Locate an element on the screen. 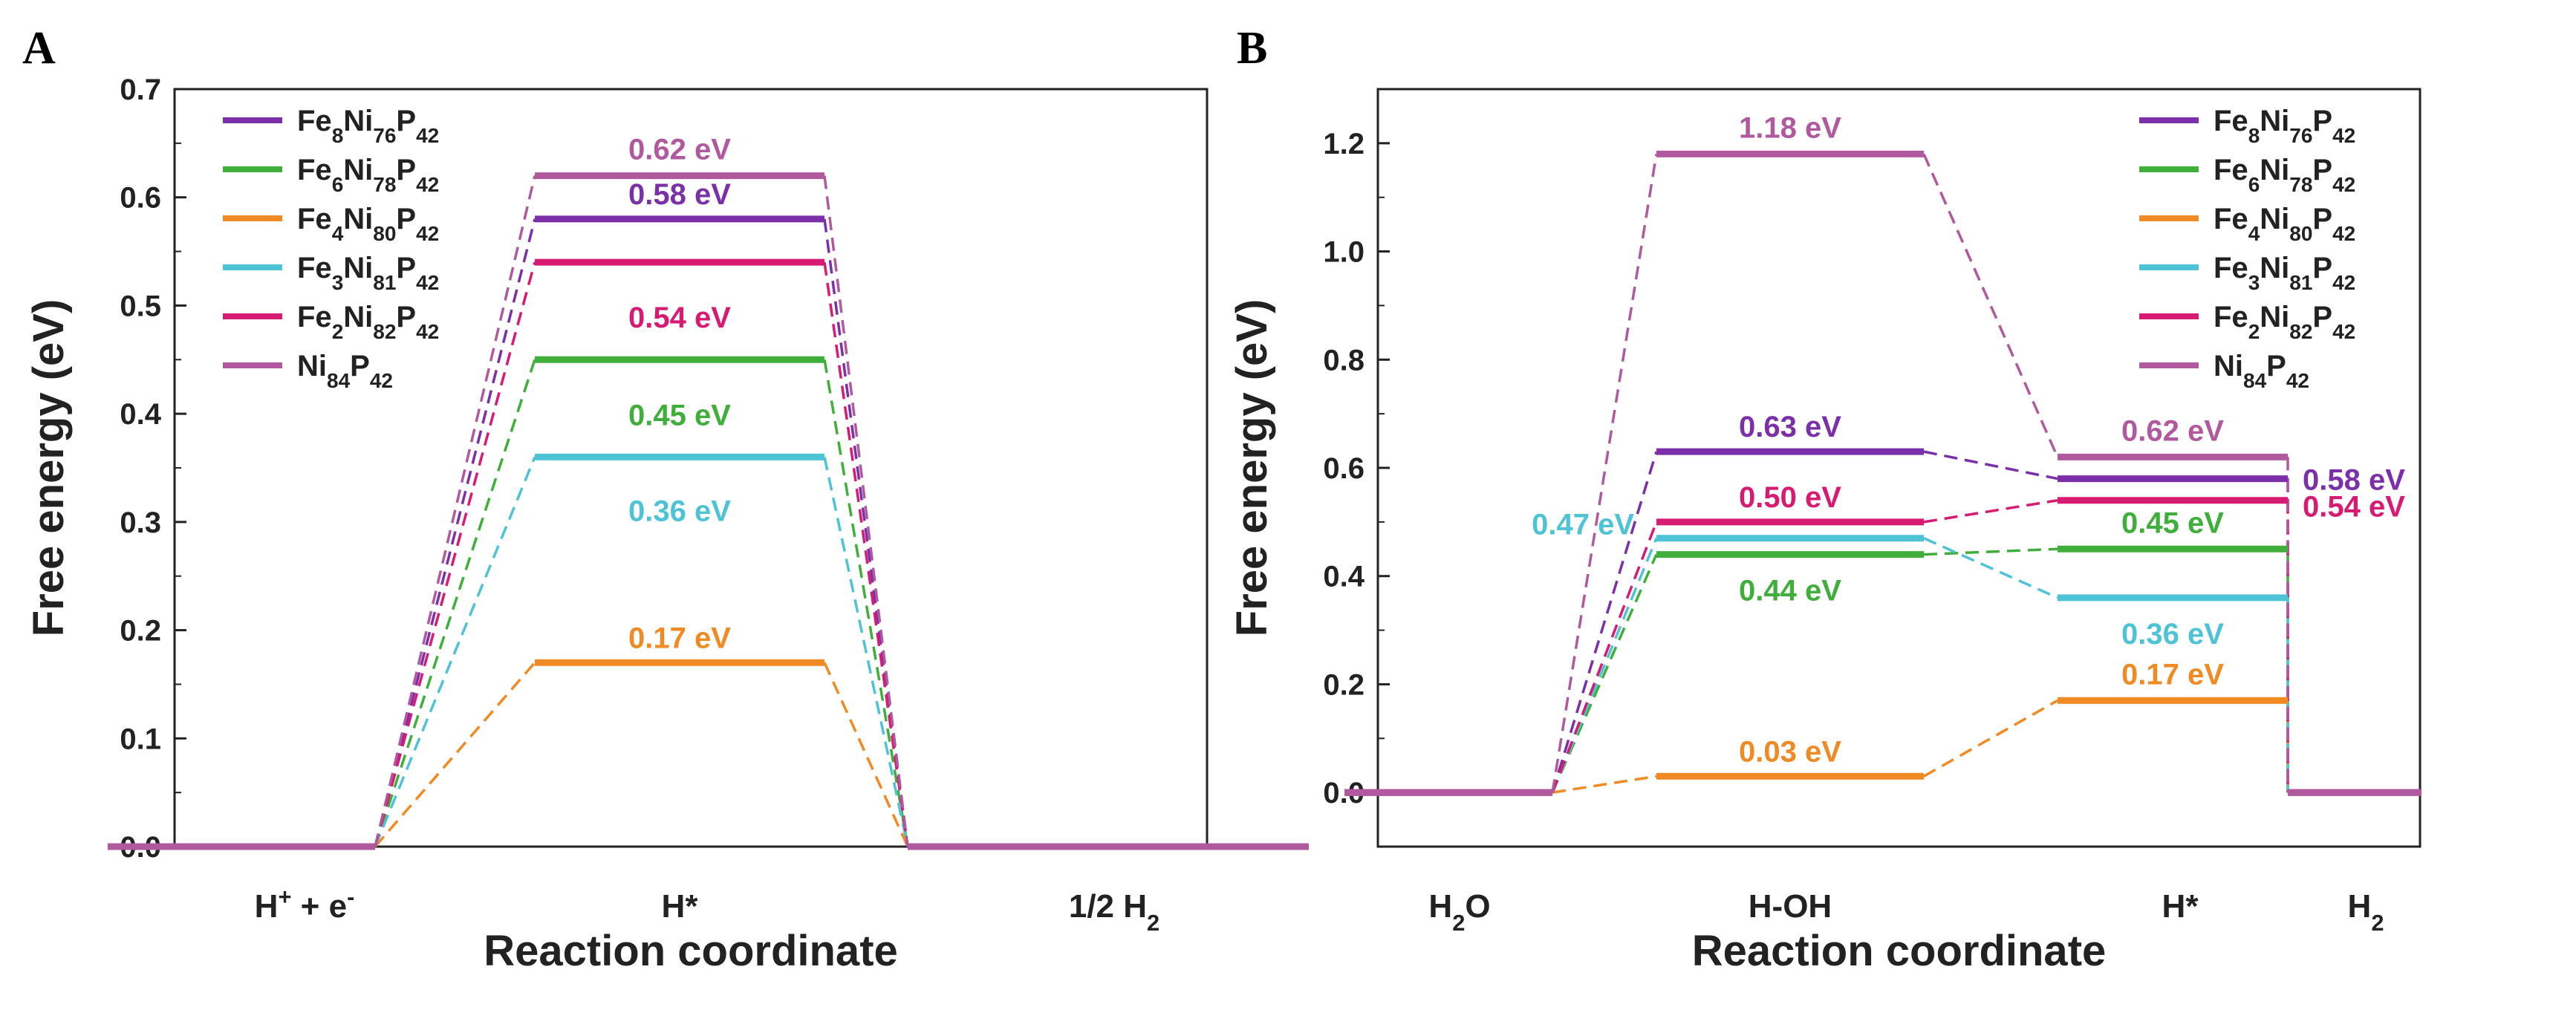 The height and width of the screenshot is (1010, 2576). legend-label-part: 3 is located at coordinates (2254, 283).